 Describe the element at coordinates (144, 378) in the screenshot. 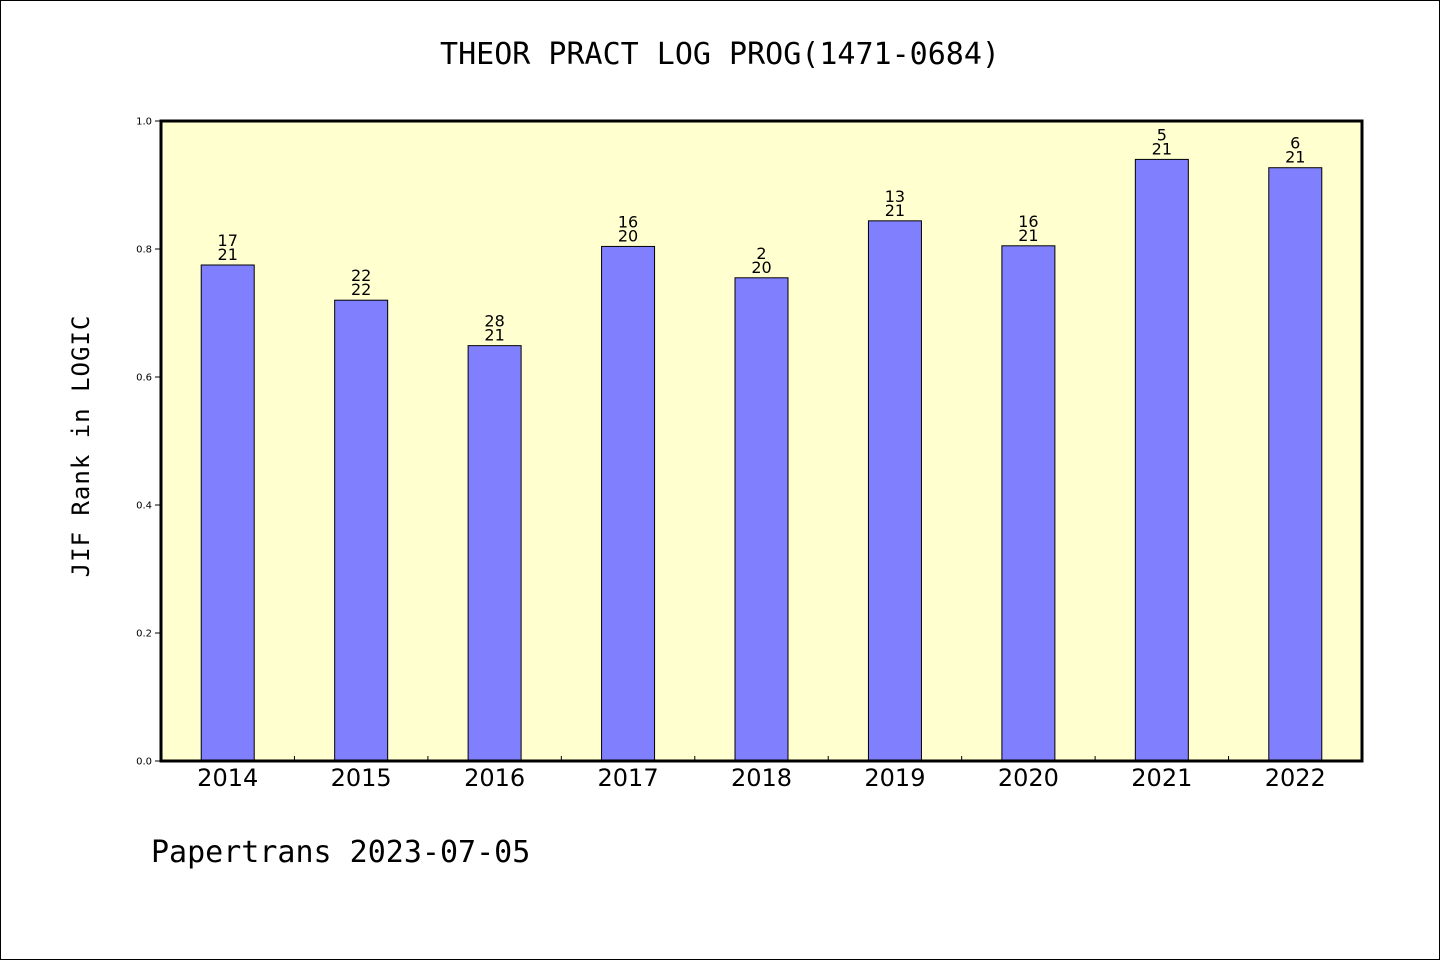

I see `y-tick-label: 0.6` at that location.